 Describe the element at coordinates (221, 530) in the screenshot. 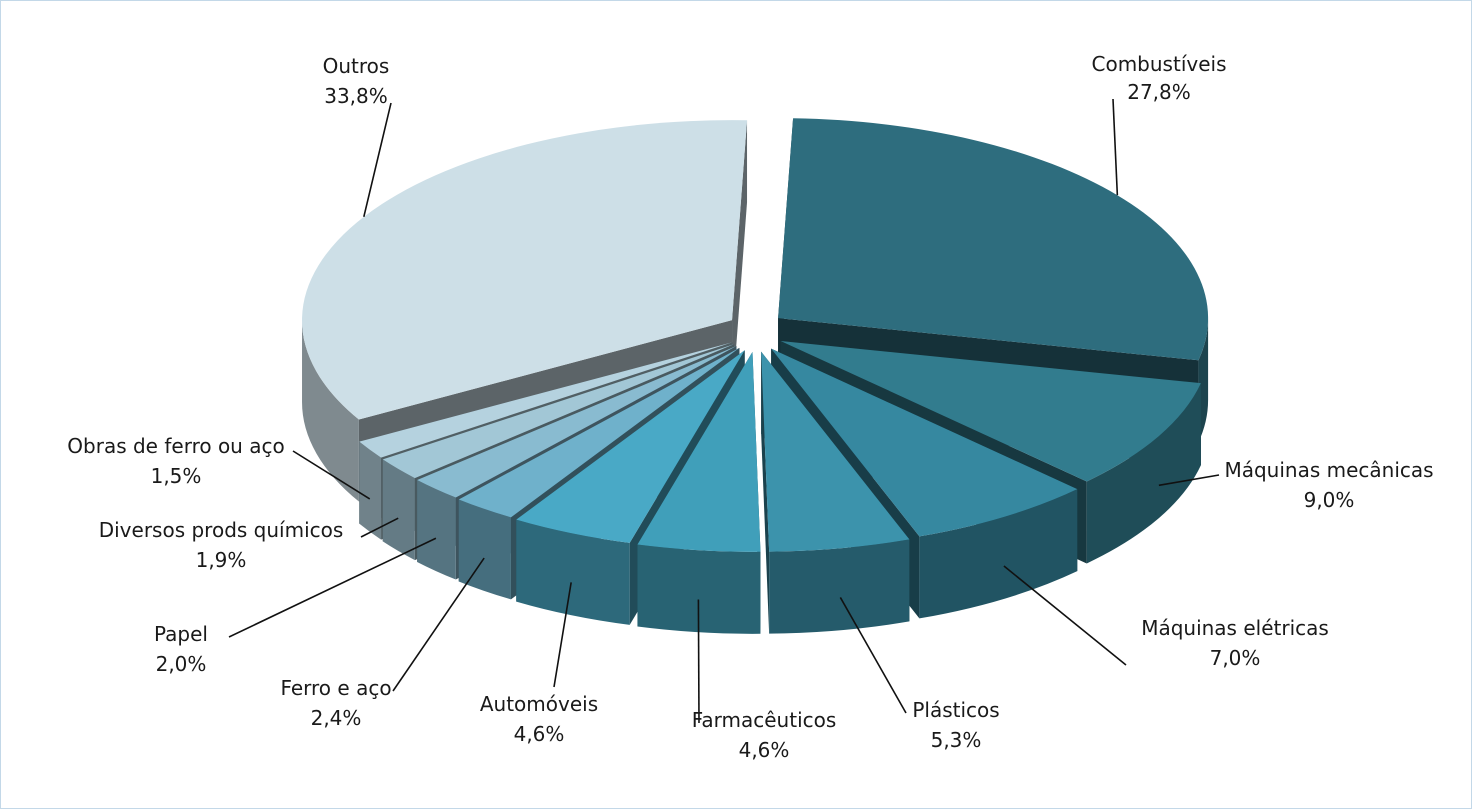

I see `slice-name-label: Diversos prods químicos` at that location.